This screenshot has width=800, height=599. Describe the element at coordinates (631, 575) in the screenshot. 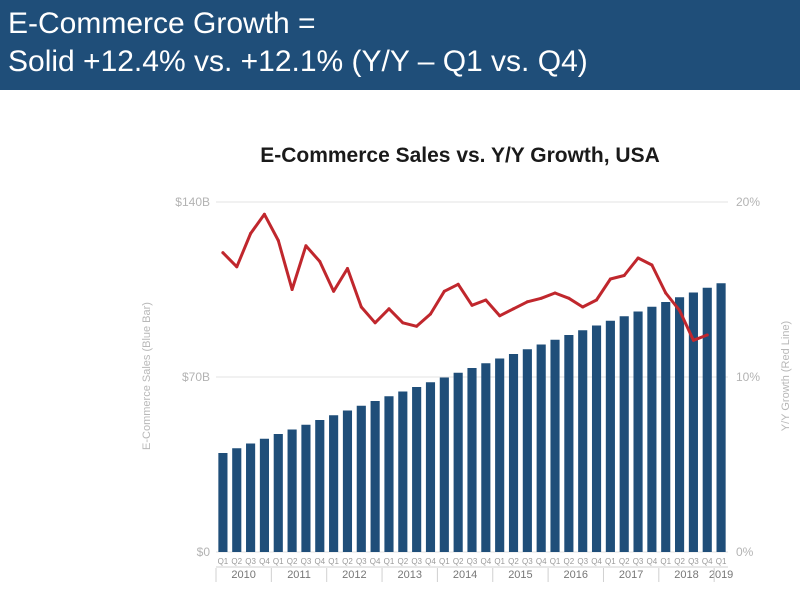

I see `year-label: 2017` at that location.